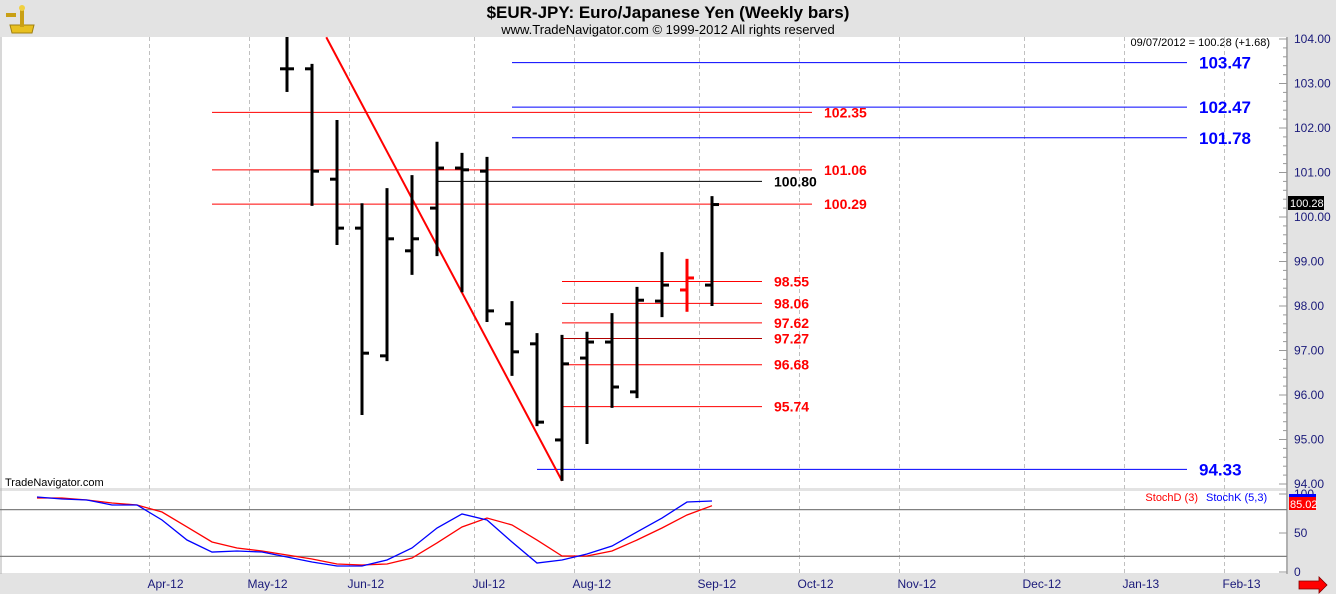  I want to click on trendline, so click(444, 259).